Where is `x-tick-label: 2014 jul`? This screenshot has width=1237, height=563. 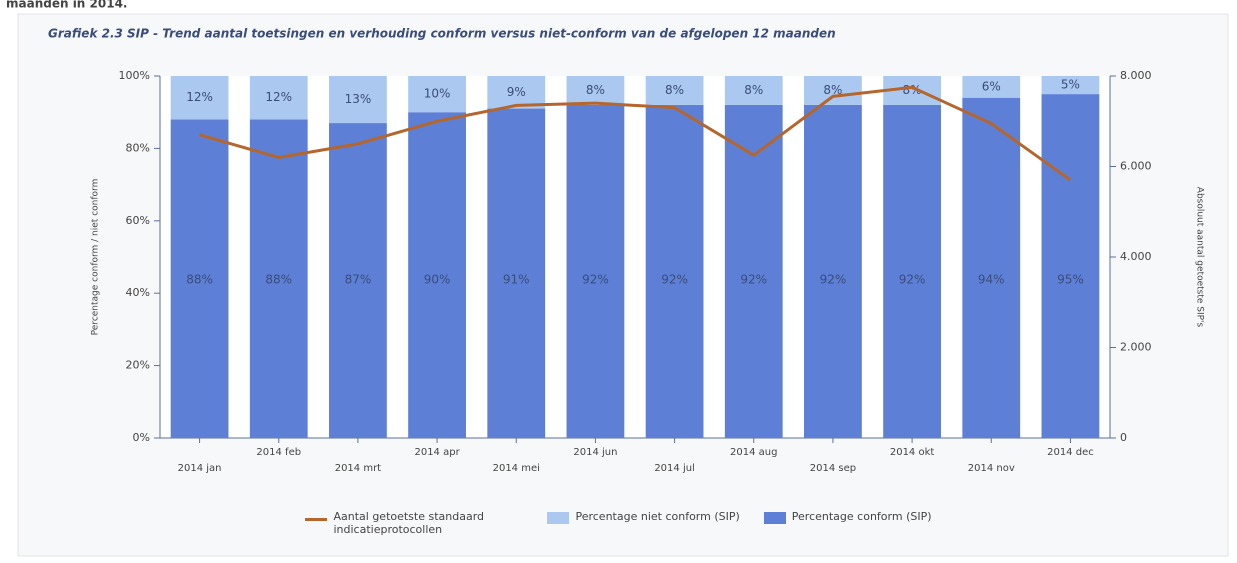
x-tick-label: 2014 jul is located at coordinates (674, 468).